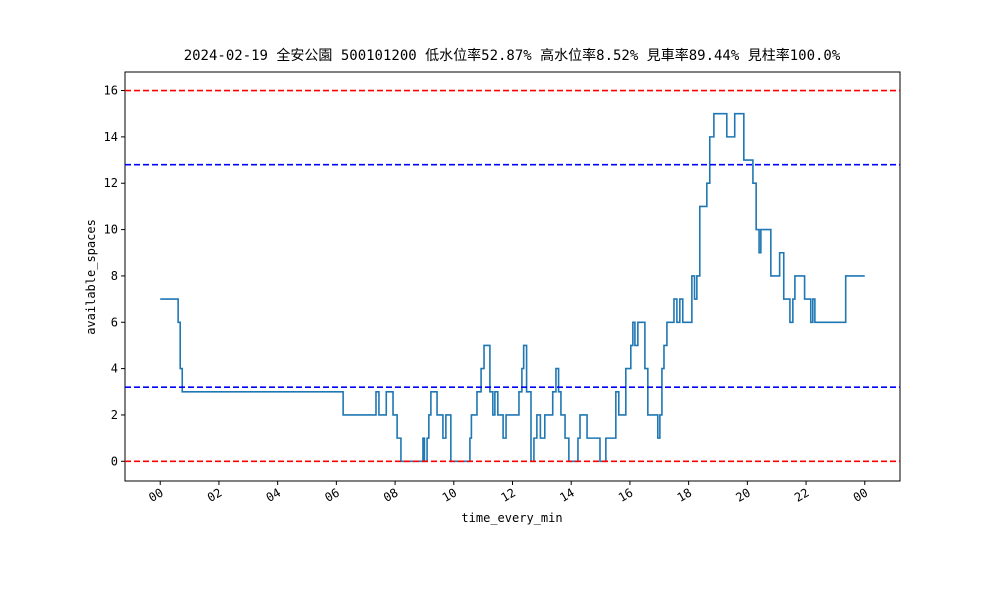 The image size is (1000, 604). Describe the element at coordinates (274, 494) in the screenshot. I see `x-tick-label: 04` at that location.